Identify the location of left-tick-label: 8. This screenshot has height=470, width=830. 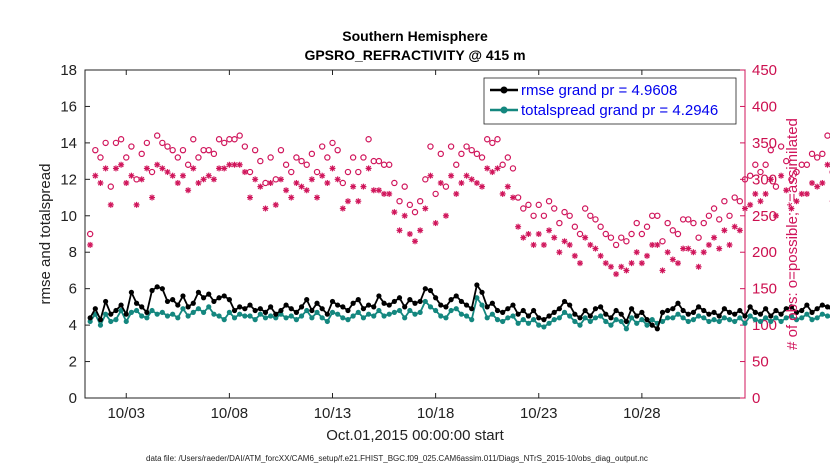
(73, 252).